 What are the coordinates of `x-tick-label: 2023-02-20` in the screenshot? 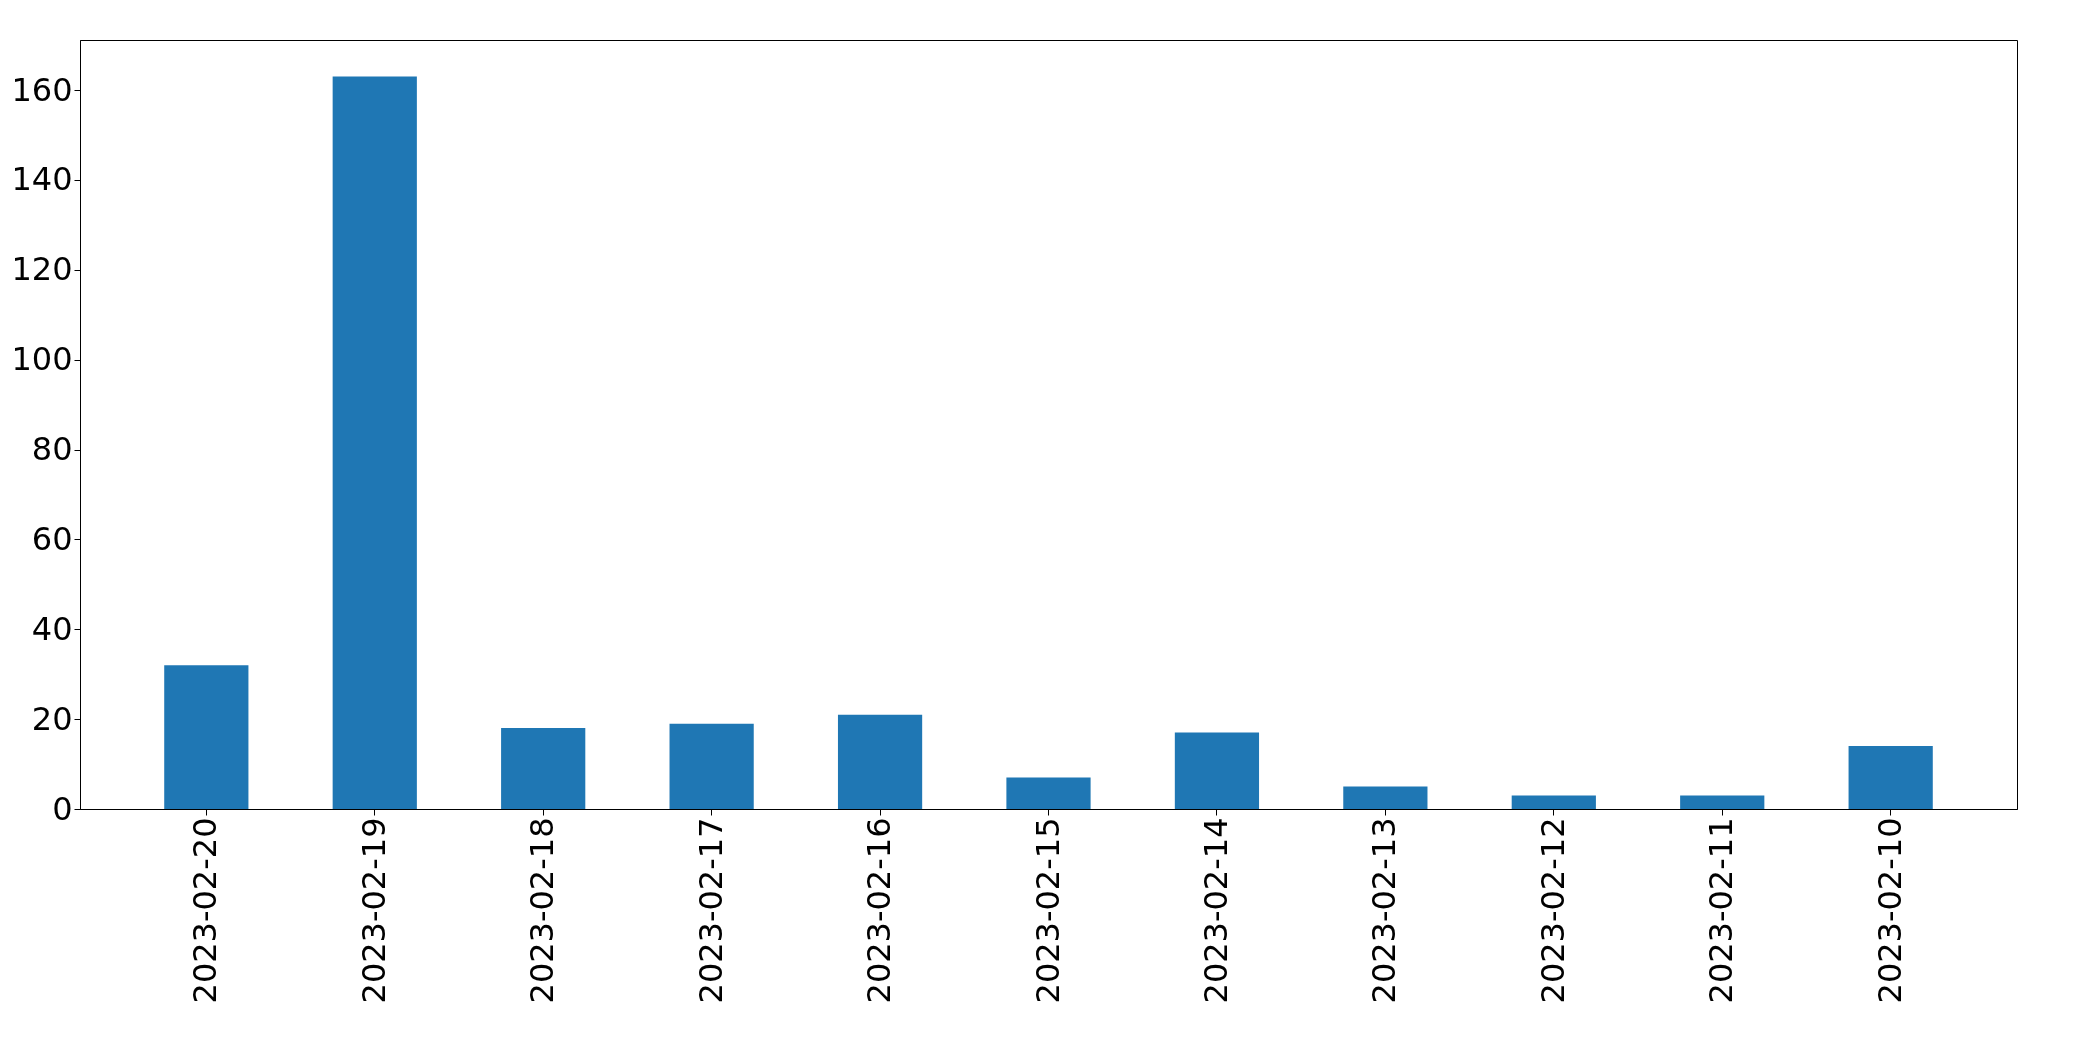 It's located at (205, 910).